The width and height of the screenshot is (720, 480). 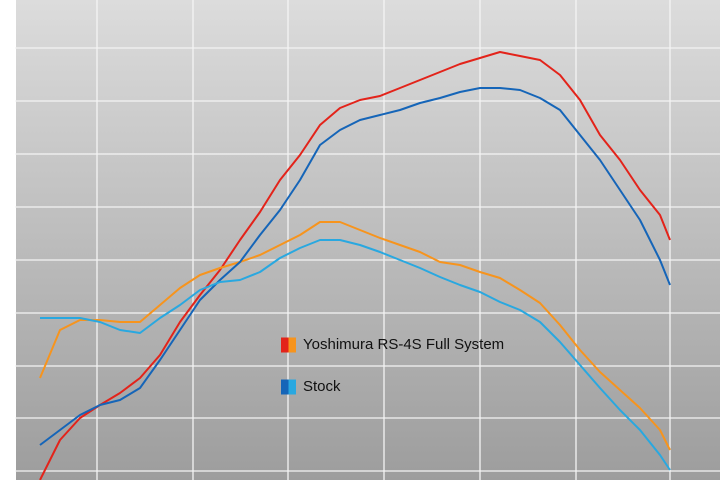 I want to click on legend: Yoshimura RS-4S Full System Stock, so click(x=392, y=365).